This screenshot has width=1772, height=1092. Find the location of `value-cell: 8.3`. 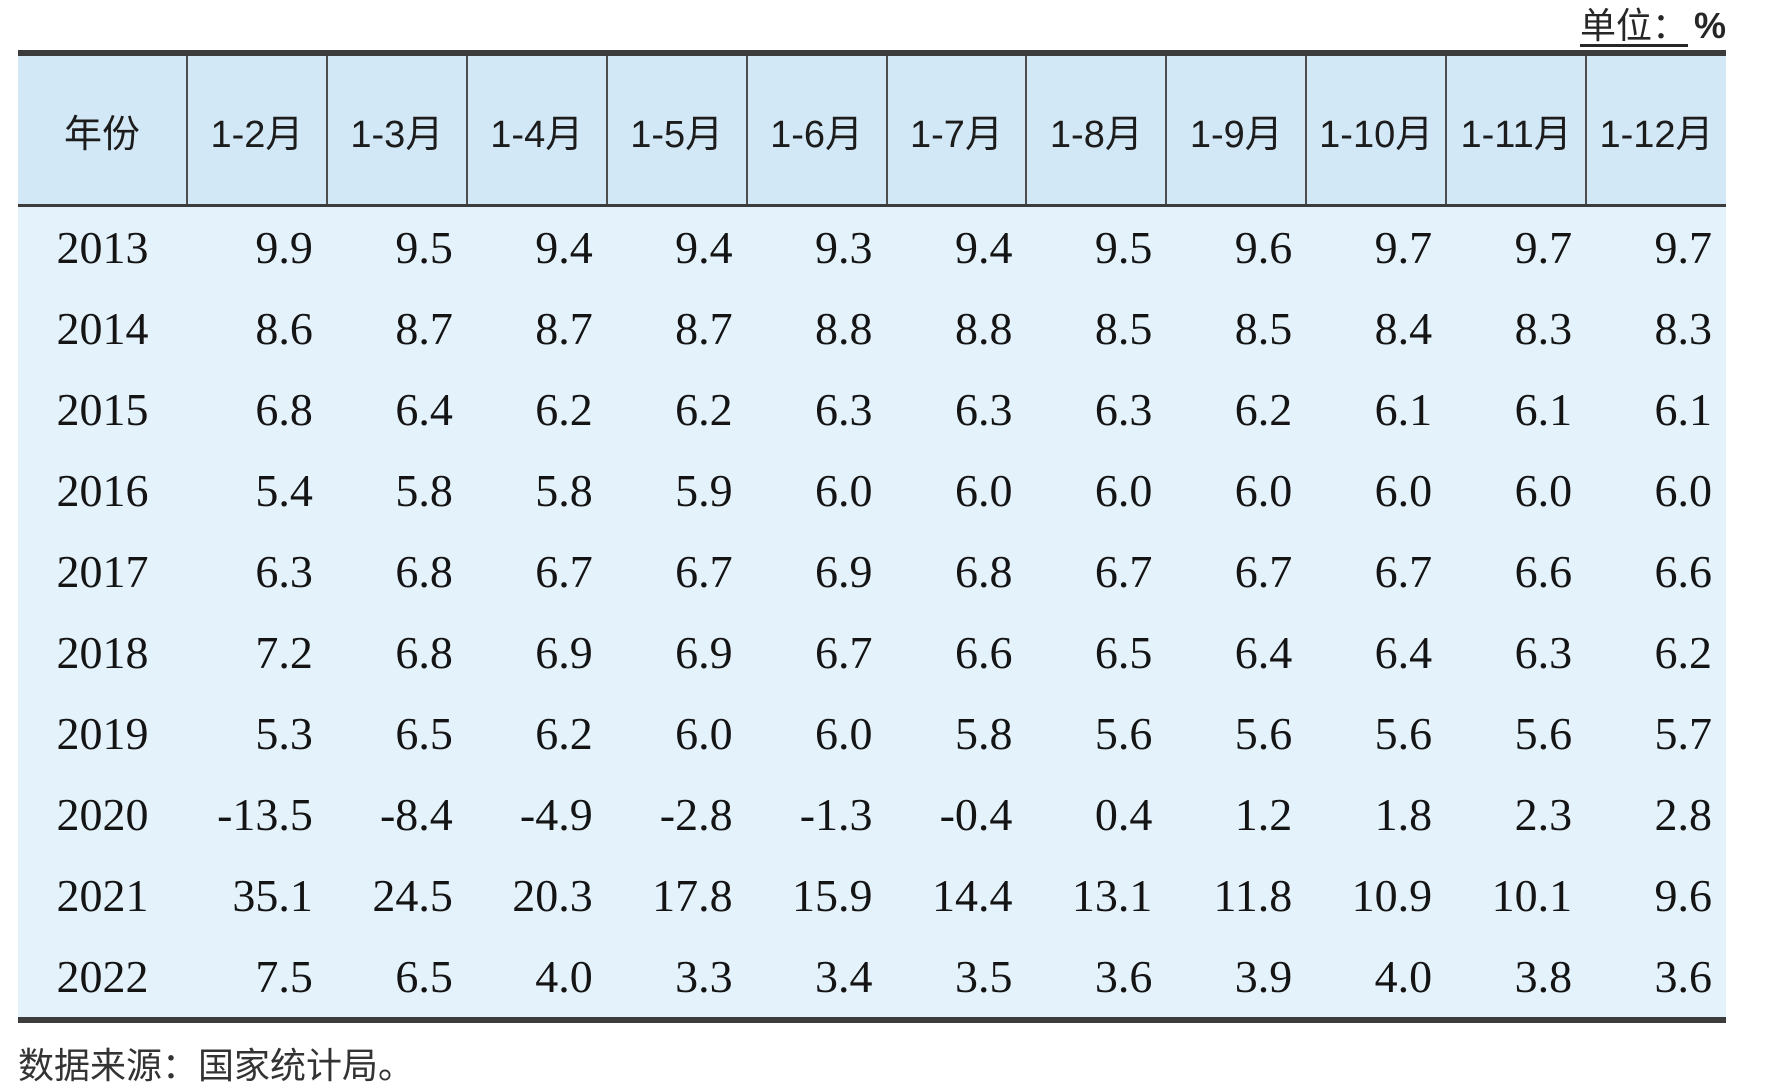

value-cell: 8.3 is located at coordinates (1683, 328).